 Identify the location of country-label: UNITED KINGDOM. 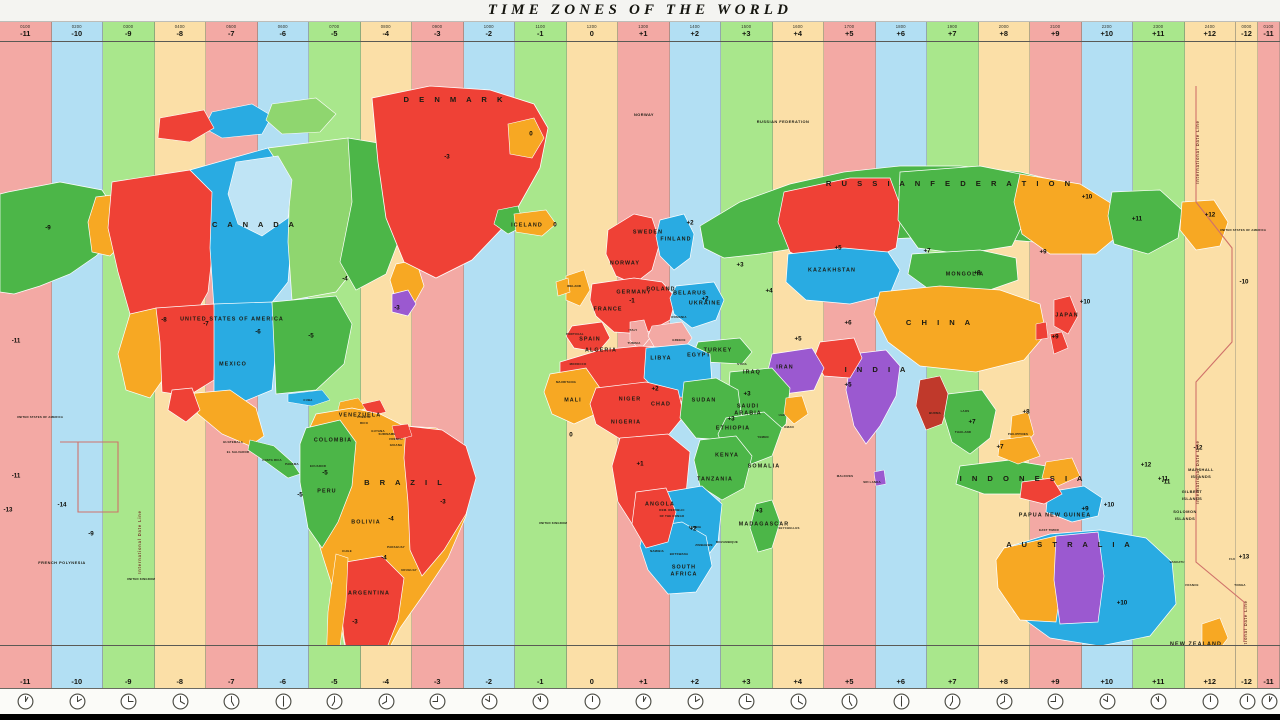
(553, 523).